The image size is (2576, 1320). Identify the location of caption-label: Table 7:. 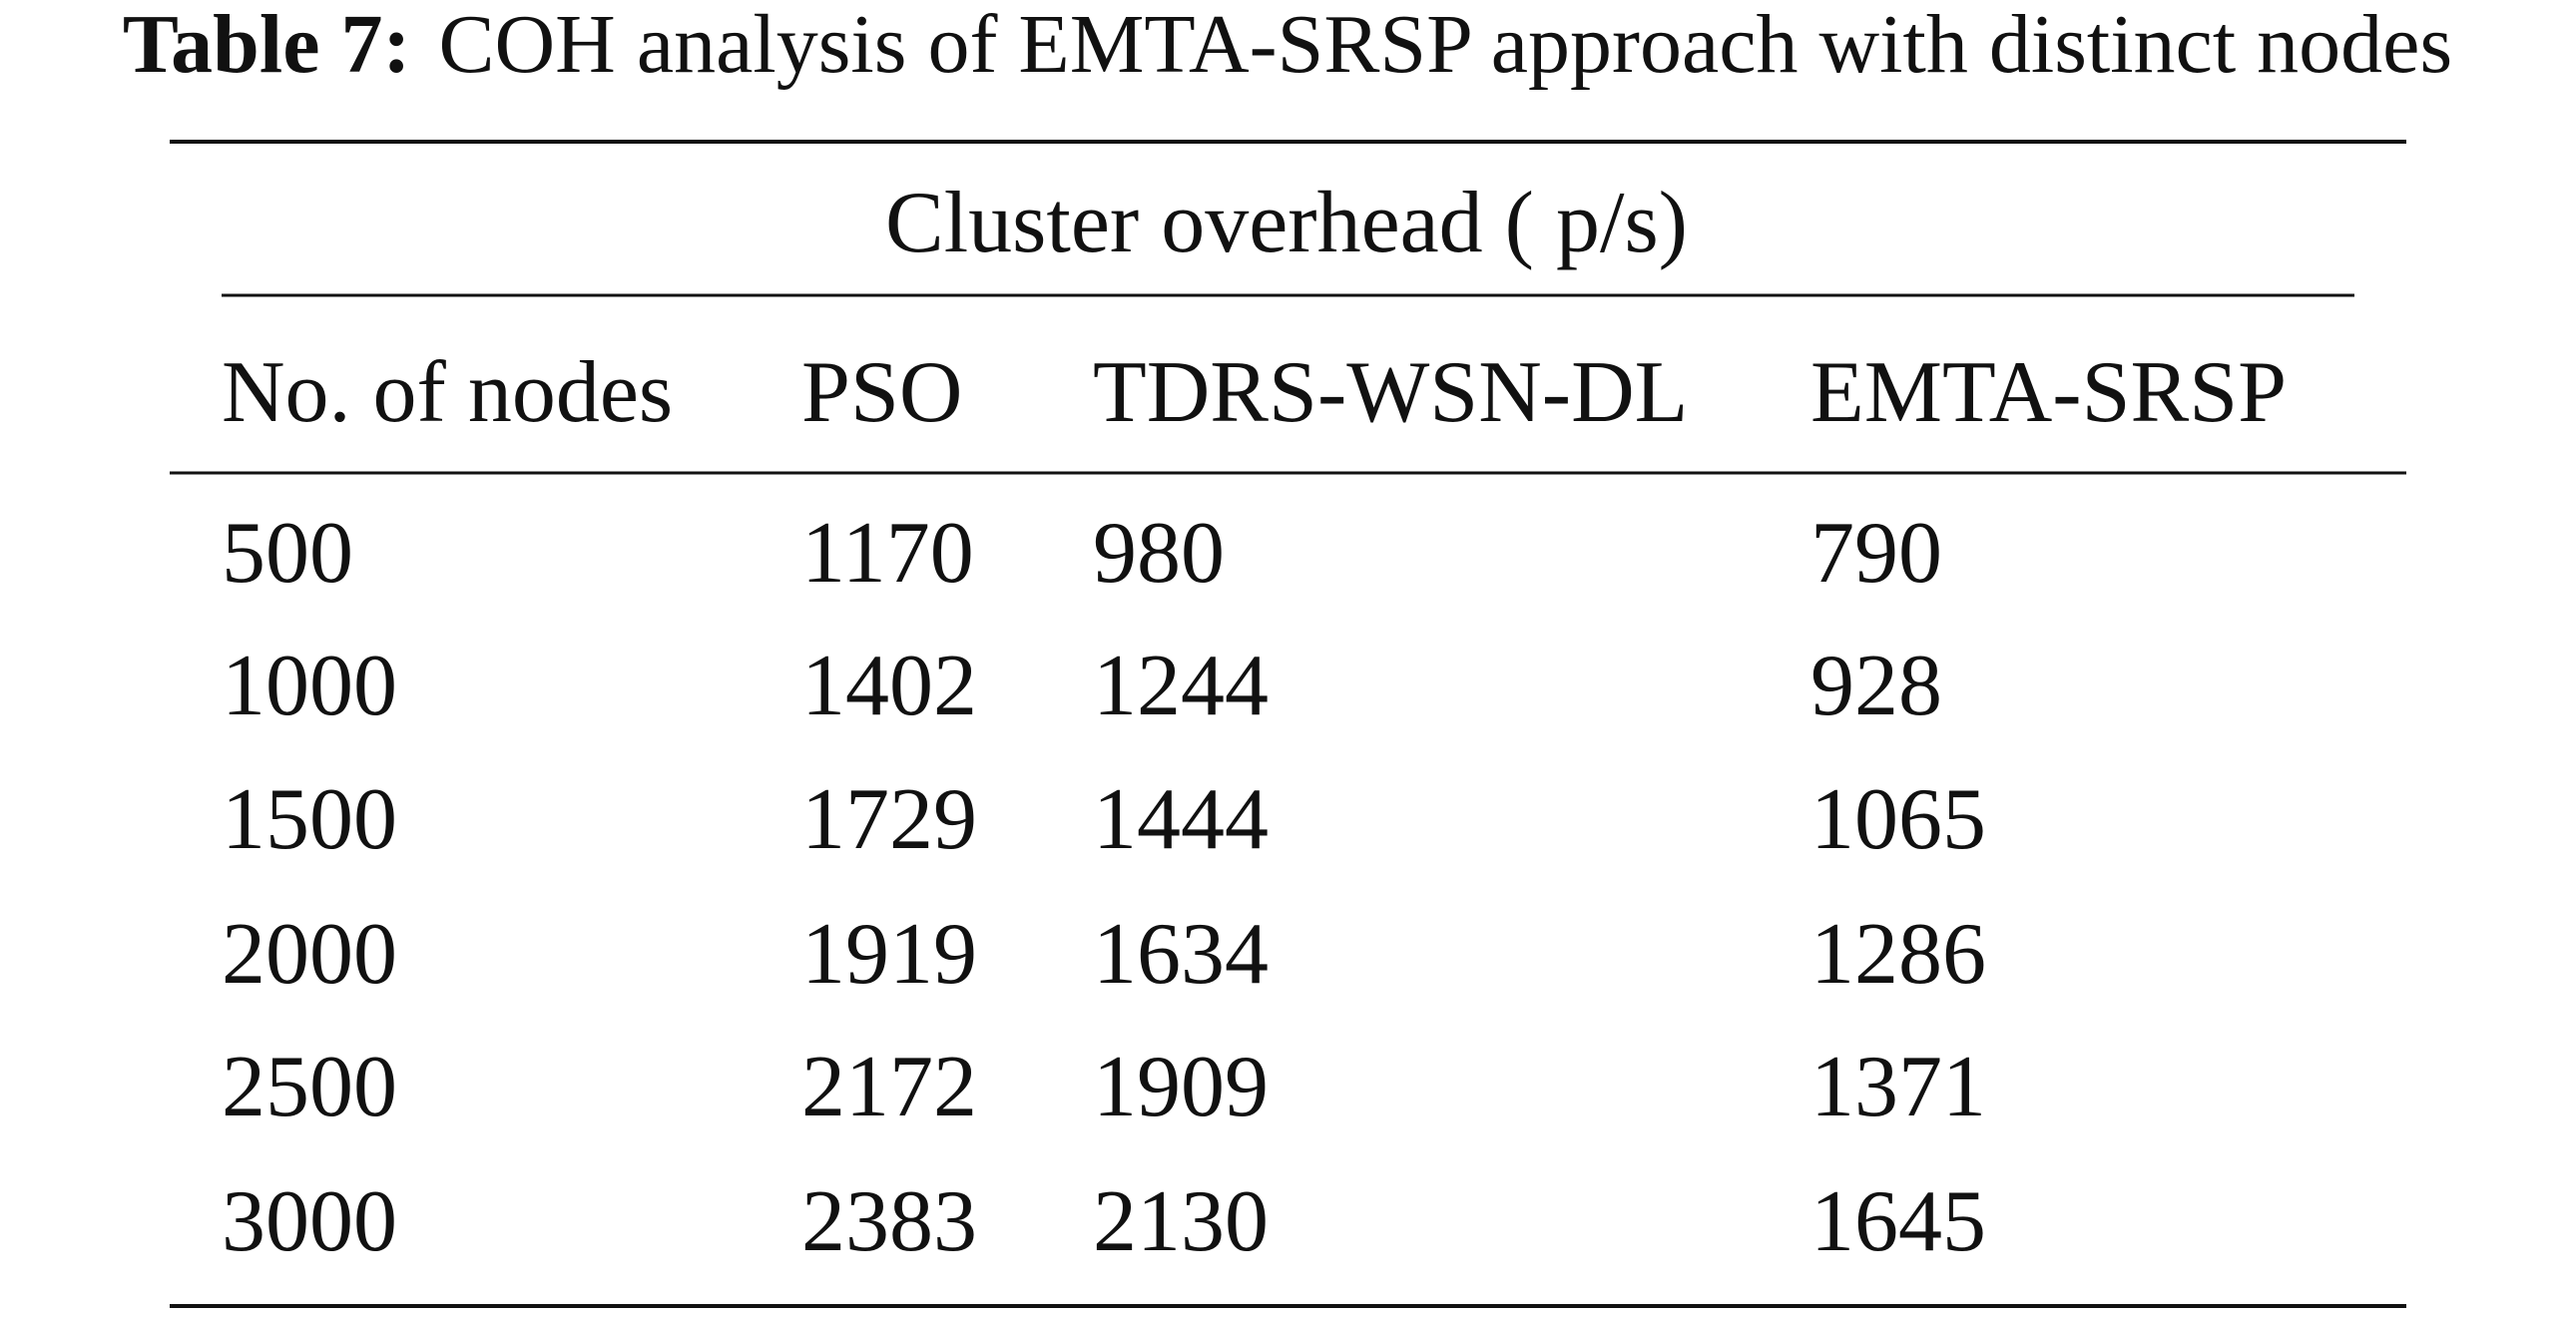
(267, 45).